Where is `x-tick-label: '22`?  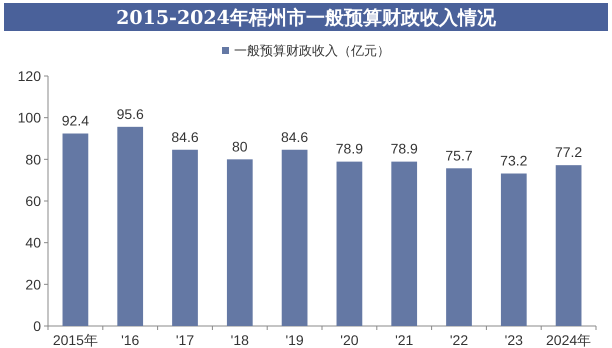
x-tick-label: '22 is located at coordinates (459, 340).